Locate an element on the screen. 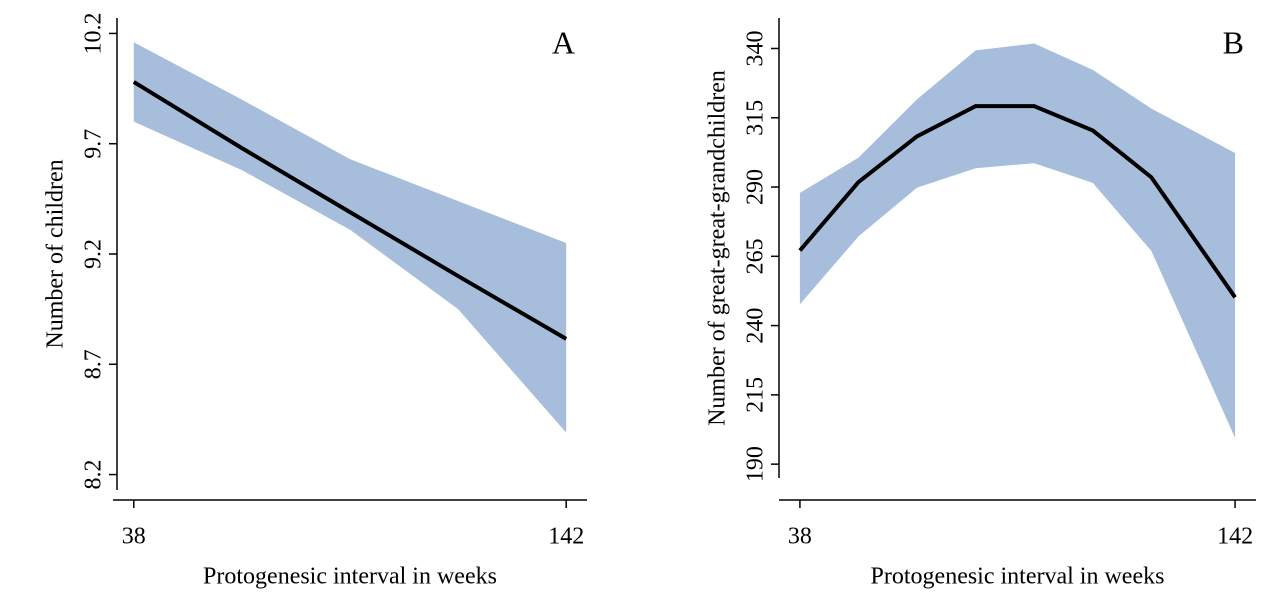 Image resolution: width=1266 pixels, height=599 pixels. y-tick-label: 9.2 is located at coordinates (94, 254).